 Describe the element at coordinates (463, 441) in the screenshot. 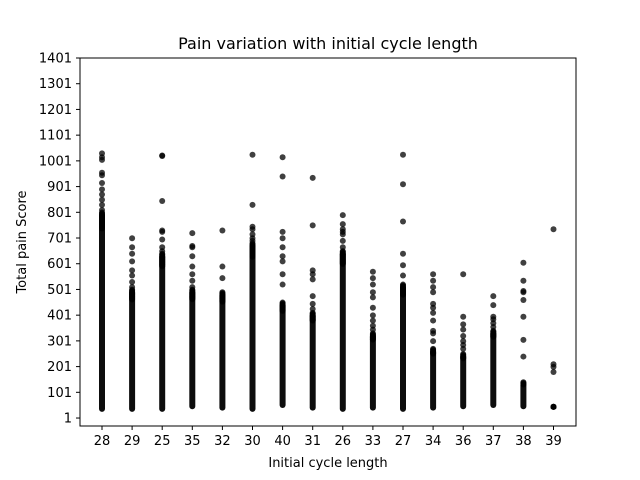

I see `x-tick-label: 36` at that location.